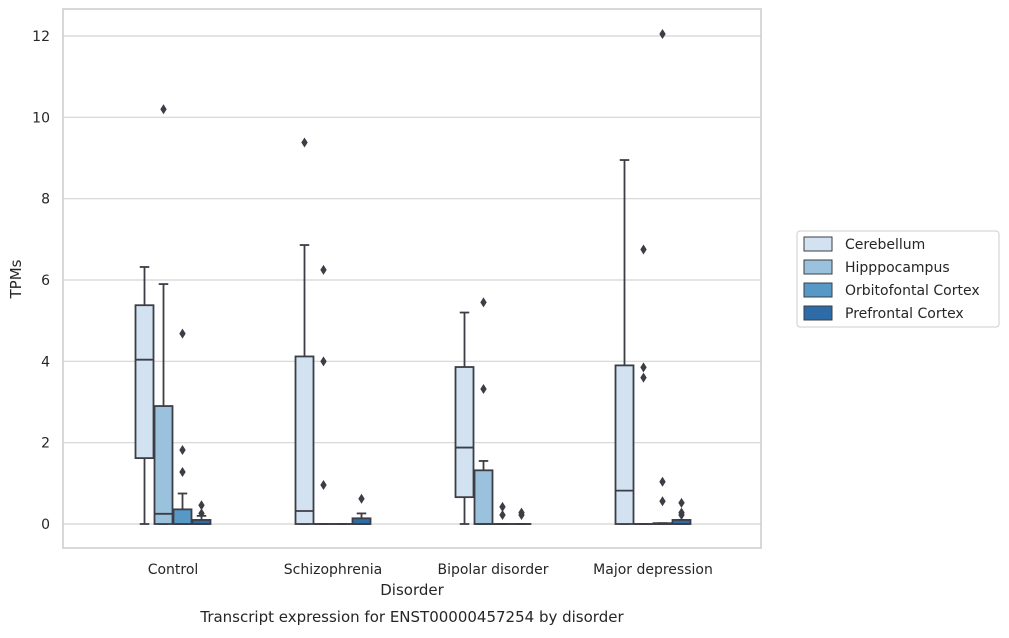 The height and width of the screenshot is (638, 1009). What do you see at coordinates (492, 570) in the screenshot?
I see `x-tick-label: Bipolar disorder` at bounding box center [492, 570].